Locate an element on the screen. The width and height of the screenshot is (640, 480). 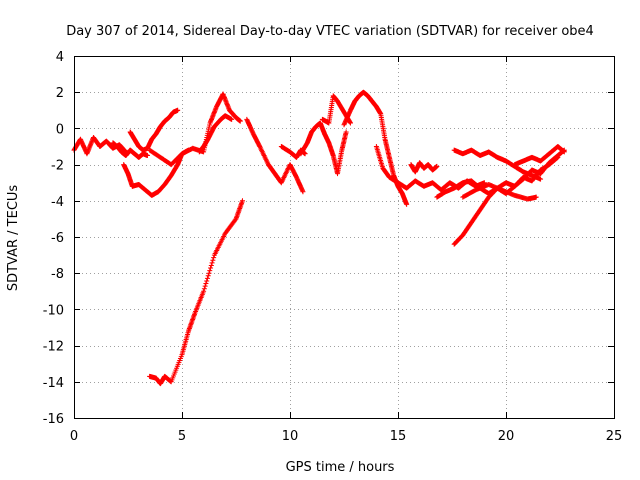
y-tick-label: -14 is located at coordinates (53, 383).